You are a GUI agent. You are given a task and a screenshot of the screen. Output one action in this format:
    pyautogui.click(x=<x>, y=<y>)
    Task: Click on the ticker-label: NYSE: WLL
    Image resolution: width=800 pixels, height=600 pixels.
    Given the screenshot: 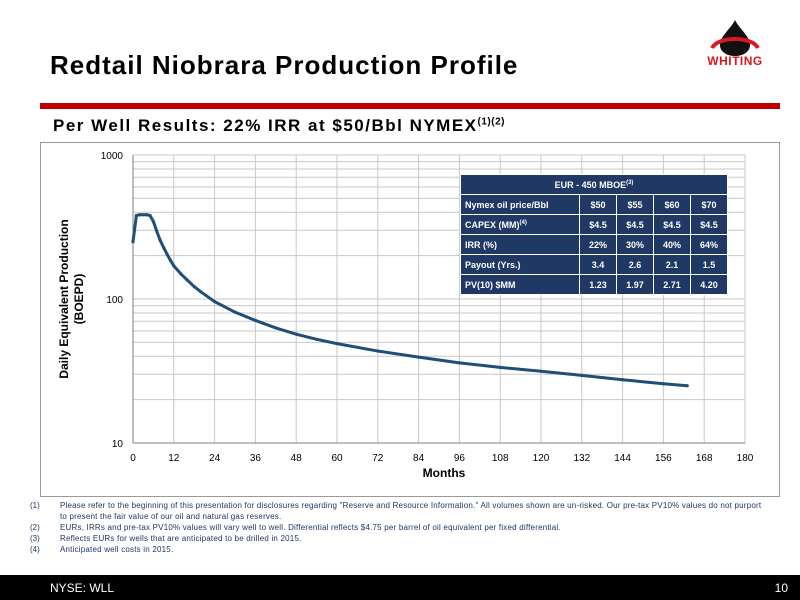 What is the action you would take?
    pyautogui.click(x=82, y=588)
    